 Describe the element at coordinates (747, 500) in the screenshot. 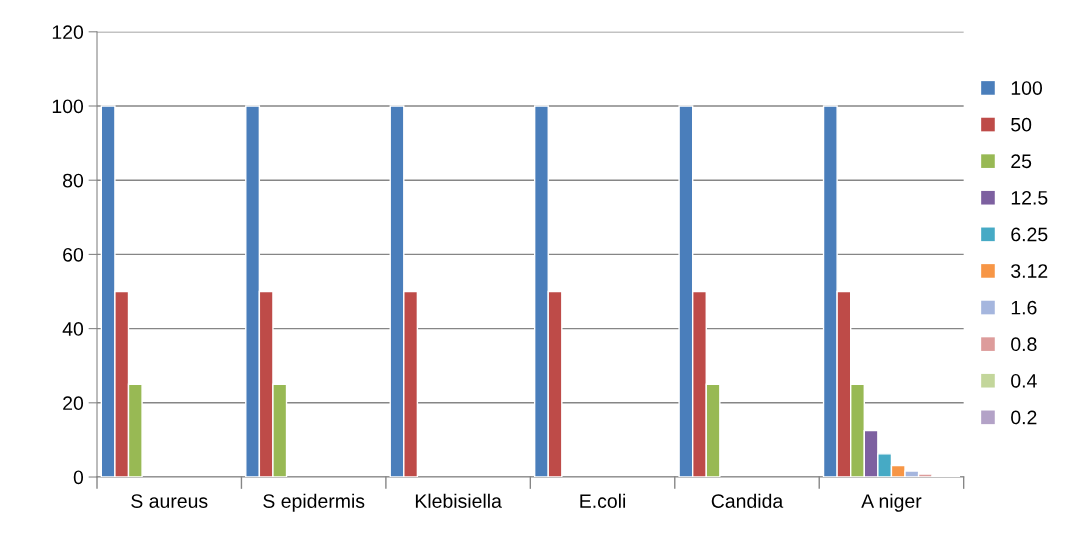

I see `x-tick-label: Candida` at that location.